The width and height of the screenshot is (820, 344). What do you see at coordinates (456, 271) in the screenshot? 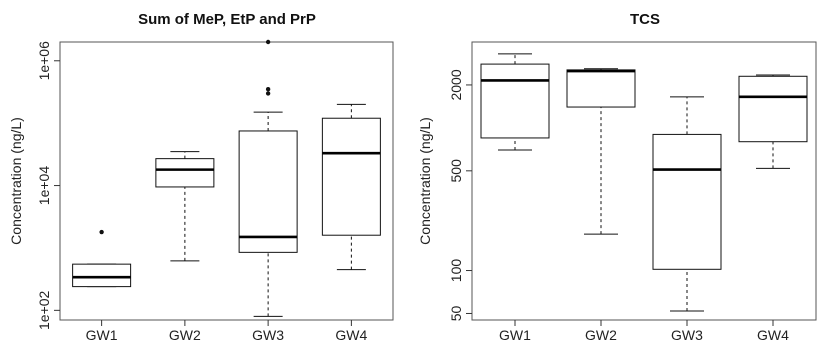
I see `y-tick-label: 100` at bounding box center [456, 271].